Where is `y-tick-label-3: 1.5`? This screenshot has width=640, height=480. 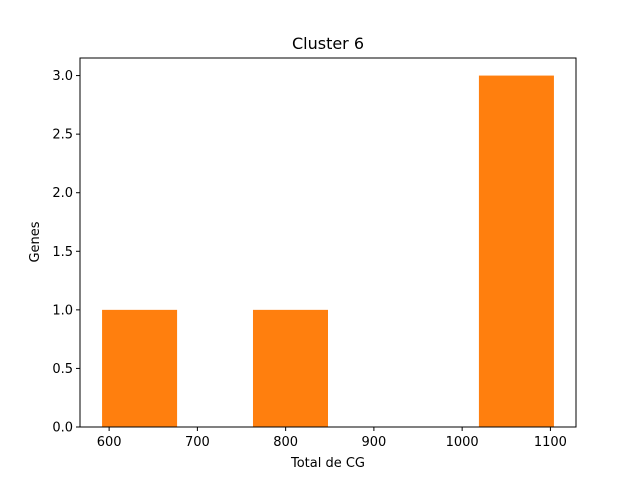
y-tick-label-3: 1.5 is located at coordinates (62, 252).